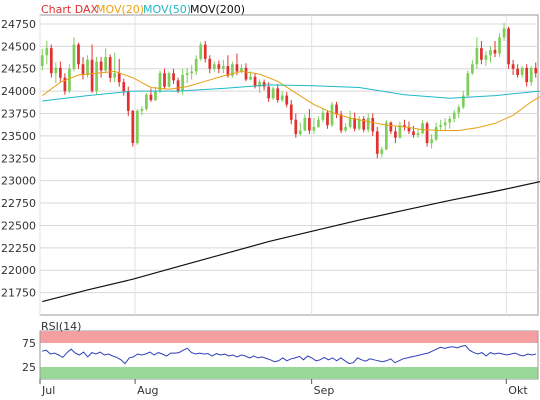 The image size is (540, 400). Describe the element at coordinates (18, 91) in the screenshot. I see `price-tick-label: 24000` at that location.